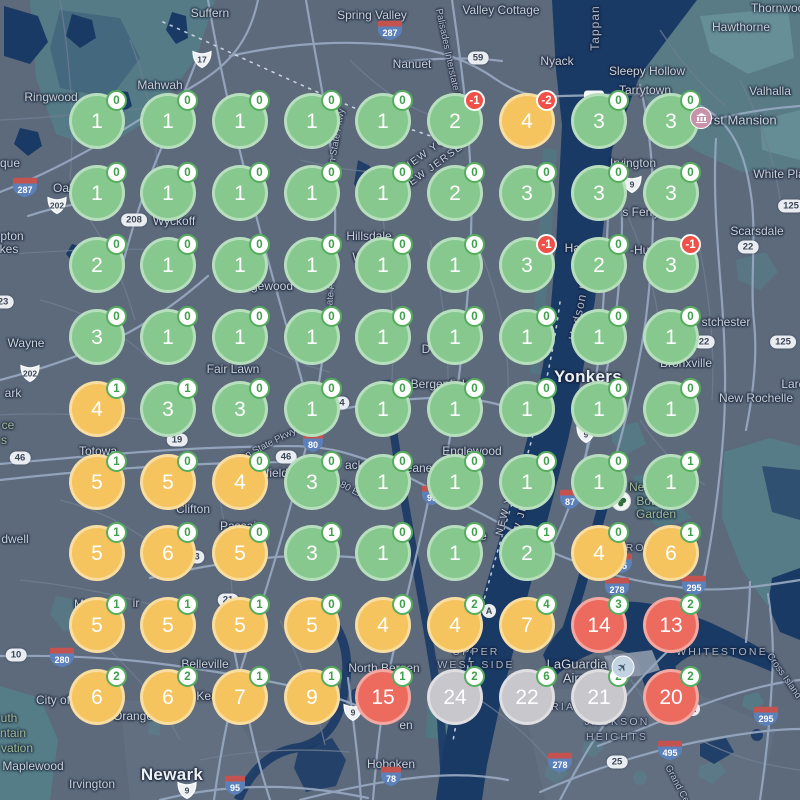 The width and height of the screenshot is (800, 800). Describe the element at coordinates (456, 695) in the screenshot. I see `cluster-marker: 24 2` at that location.